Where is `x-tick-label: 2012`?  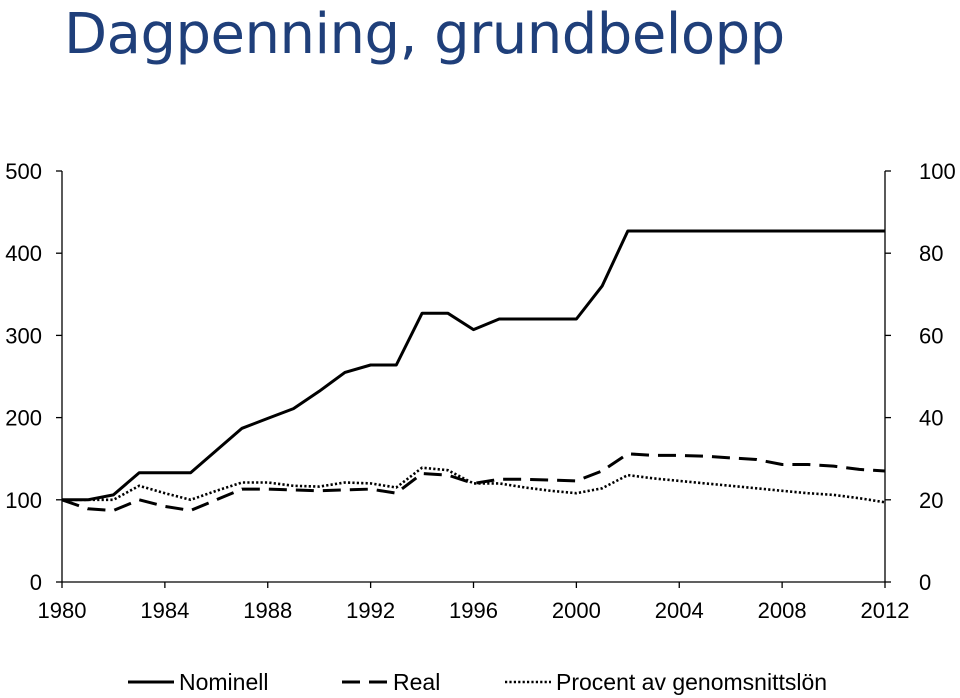 x-tick-label: 2012 is located at coordinates (885, 610).